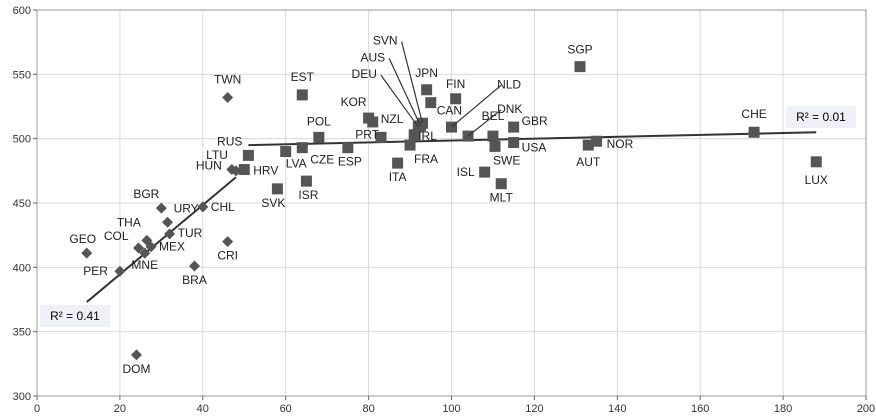 The image size is (876, 420). Describe the element at coordinates (302, 148) in the screenshot. I see `data-point-cze` at that location.